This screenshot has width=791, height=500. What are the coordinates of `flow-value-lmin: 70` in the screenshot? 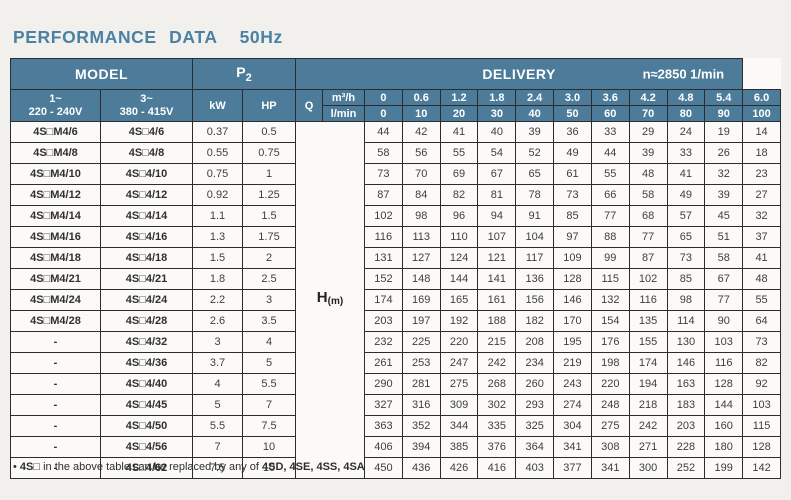 It's located at (648, 113).